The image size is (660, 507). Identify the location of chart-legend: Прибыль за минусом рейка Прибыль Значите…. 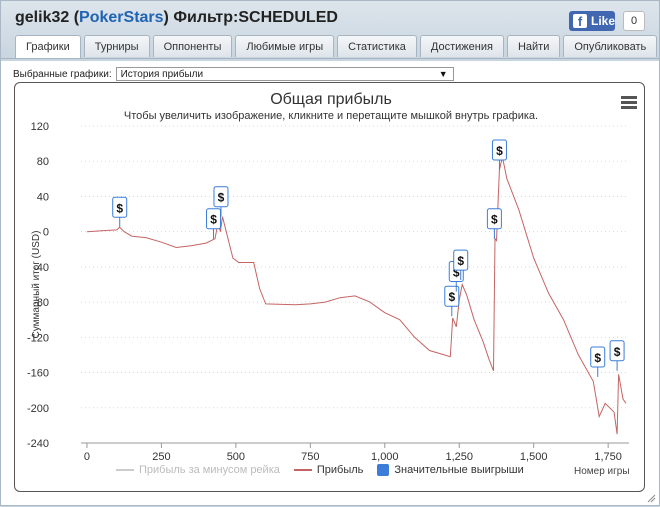
(327, 470).